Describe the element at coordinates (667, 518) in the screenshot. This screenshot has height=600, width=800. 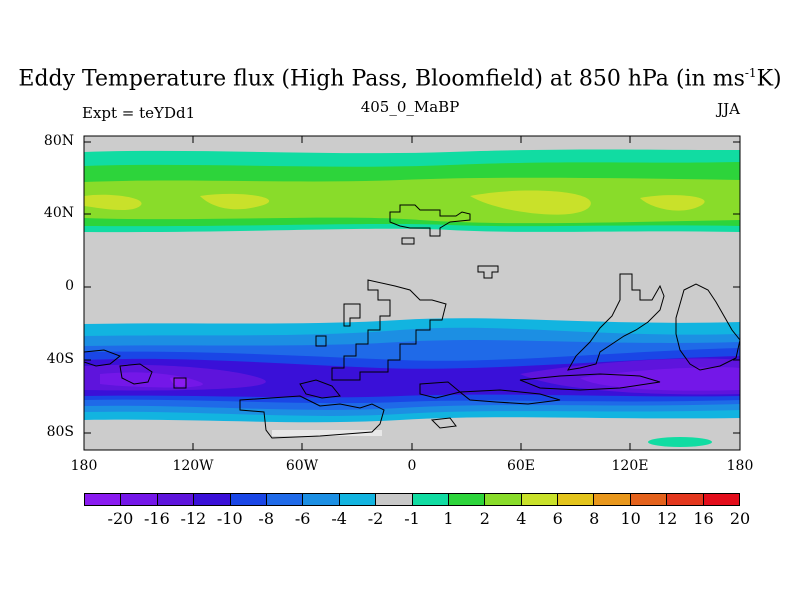
I see `colorbar-tick-label: 12` at that location.